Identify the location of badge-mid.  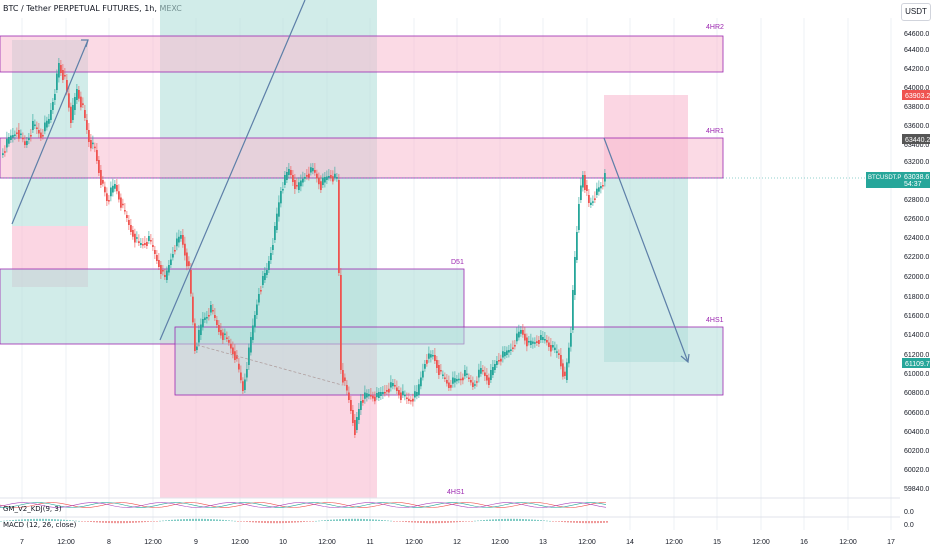
(916, 139).